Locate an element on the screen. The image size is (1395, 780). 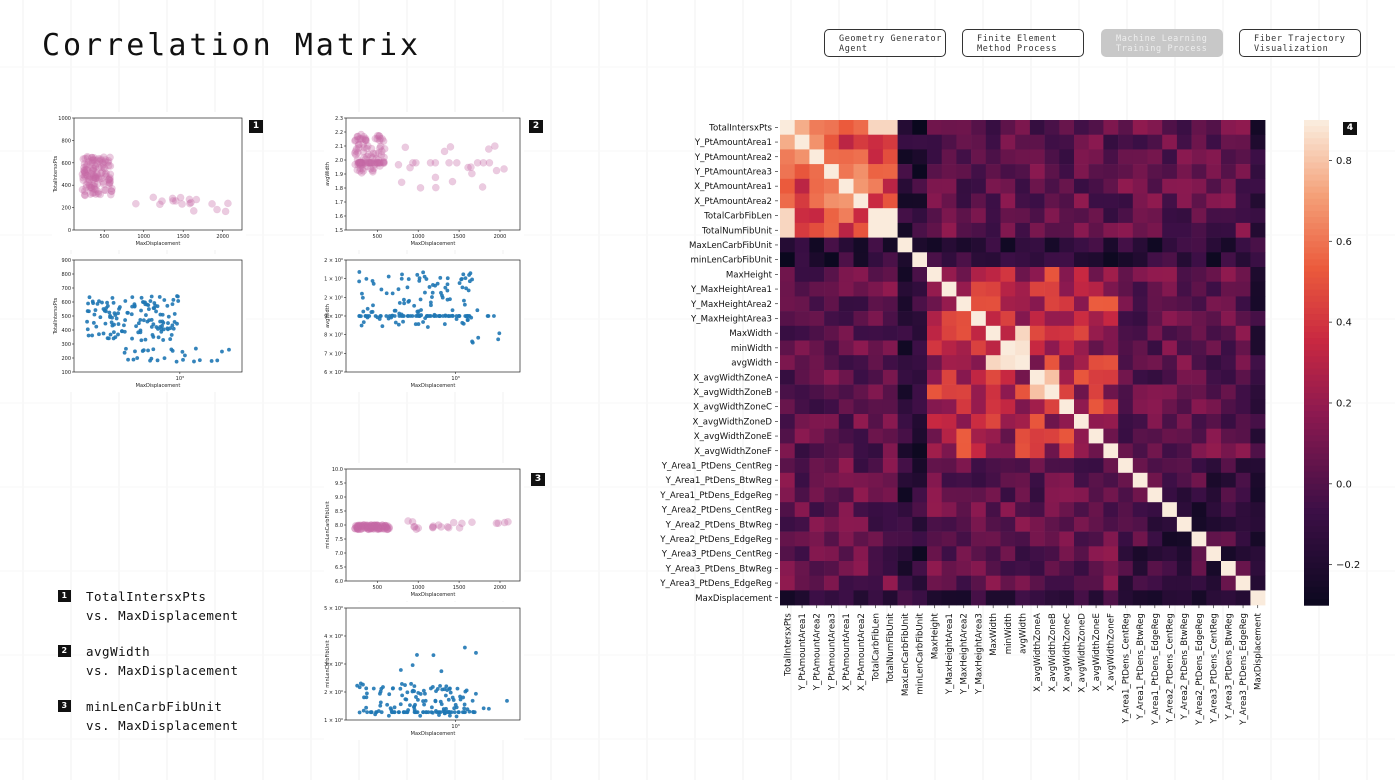
column-label: X_avgWidthZoneD is located at coordinates (1082, 653).